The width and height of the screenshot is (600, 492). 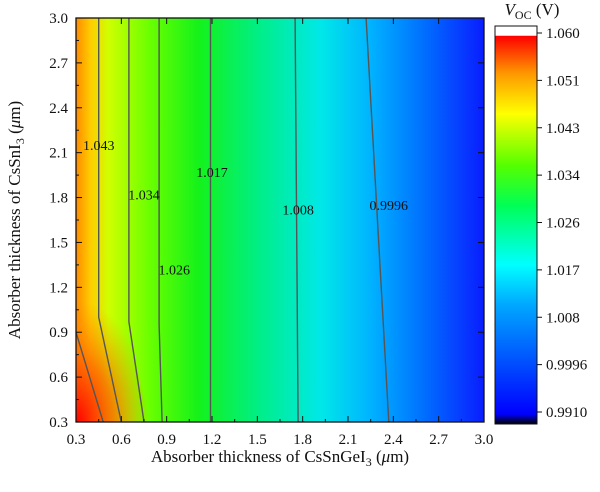 I want to click on x-axis-title: Absorber thickness of CsSnGeI3 (μm), so click(x=280, y=458).